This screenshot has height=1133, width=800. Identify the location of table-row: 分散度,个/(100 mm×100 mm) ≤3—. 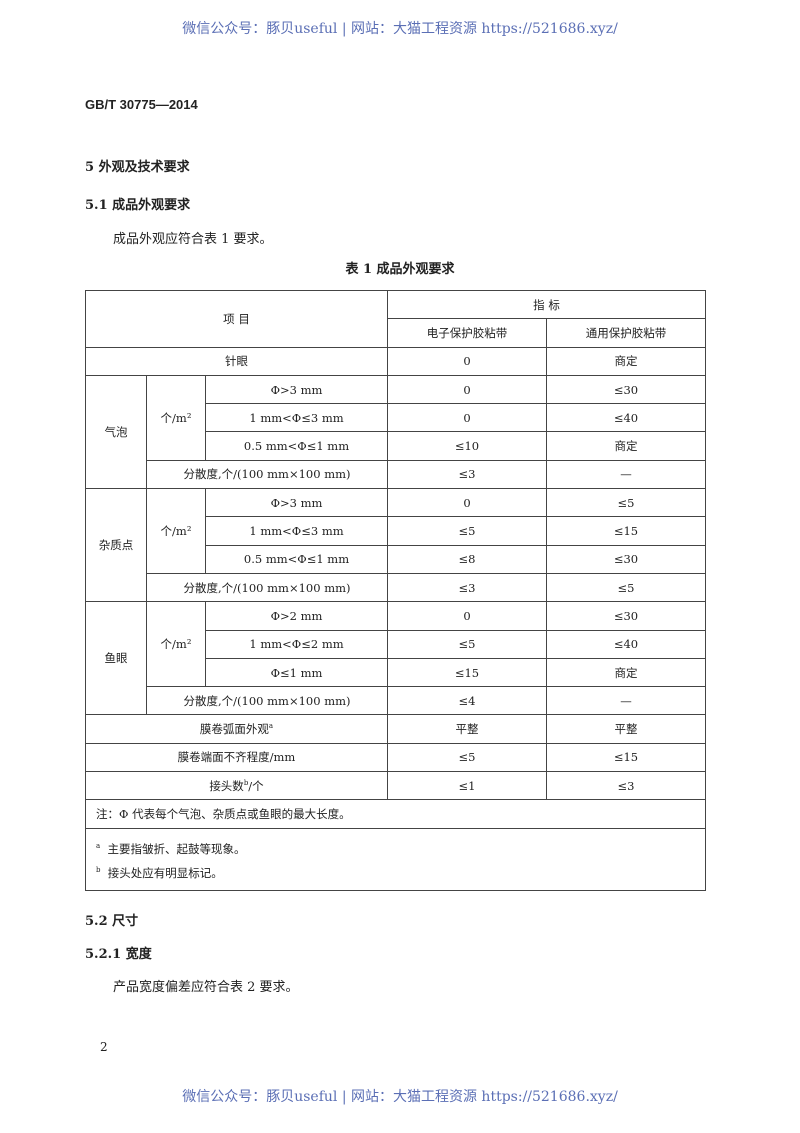
(396, 474).